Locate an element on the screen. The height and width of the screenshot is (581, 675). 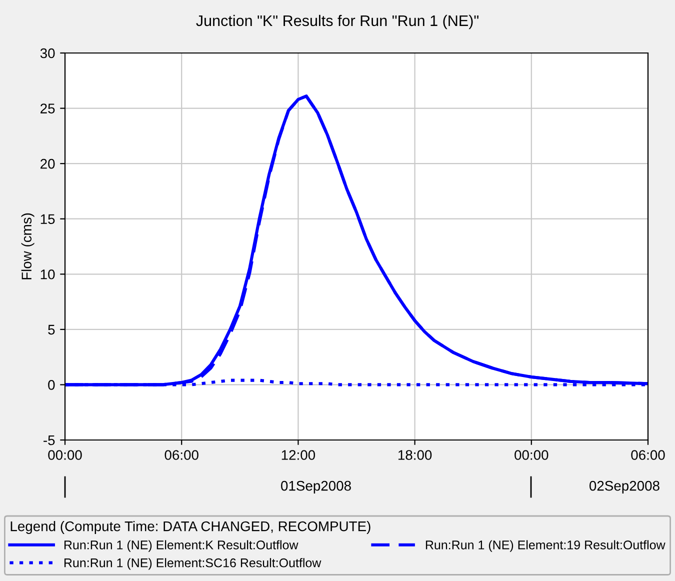
y-tick-label: 20 is located at coordinates (47, 163).